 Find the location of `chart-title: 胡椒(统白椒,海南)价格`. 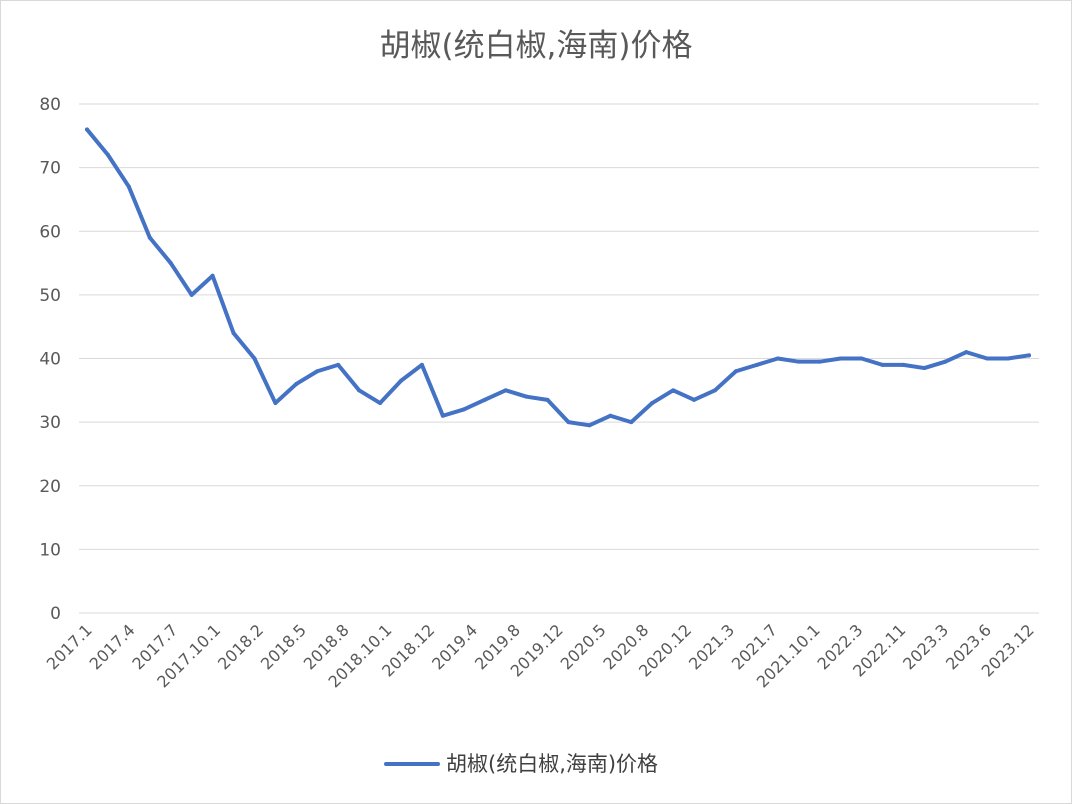

chart-title: 胡椒(统白椒,海南)价格 is located at coordinates (535, 46).